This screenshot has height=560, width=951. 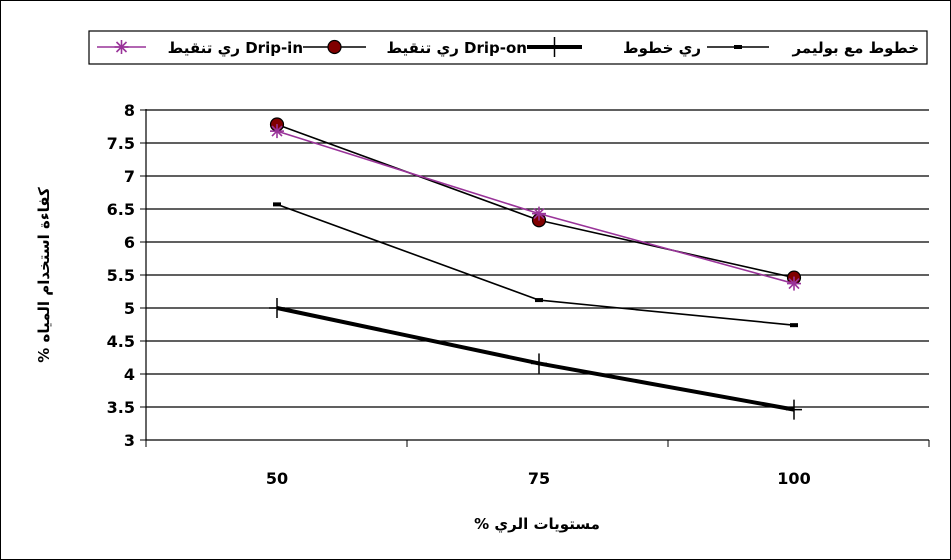 I want to click on legend-item: ري تنقيط Drip-in, so click(x=200, y=48).